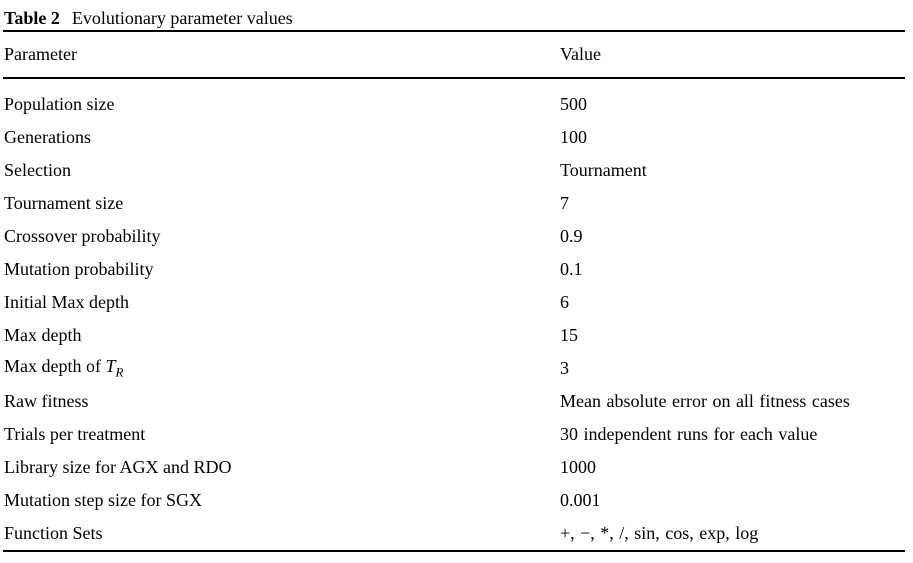 The width and height of the screenshot is (913, 563). I want to click on table-row: Initial Max depth 6, so click(454, 302).